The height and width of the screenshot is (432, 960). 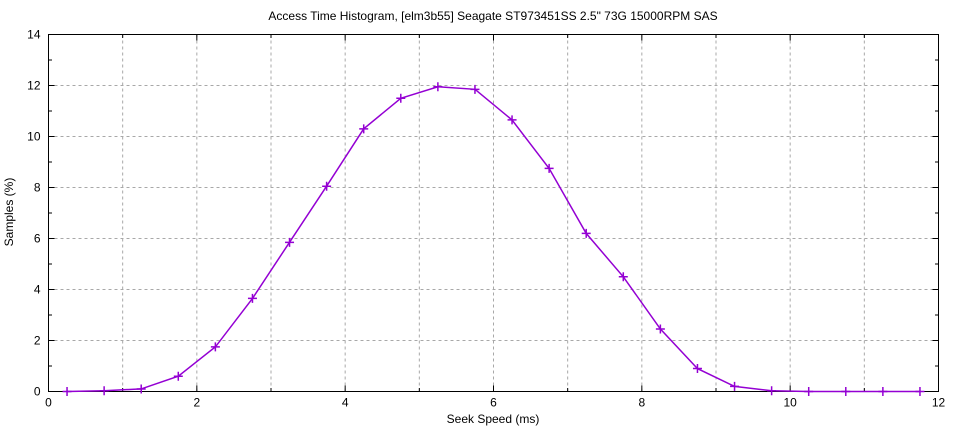 What do you see at coordinates (37, 188) in the screenshot?
I see `y-tick-label: 8` at bounding box center [37, 188].